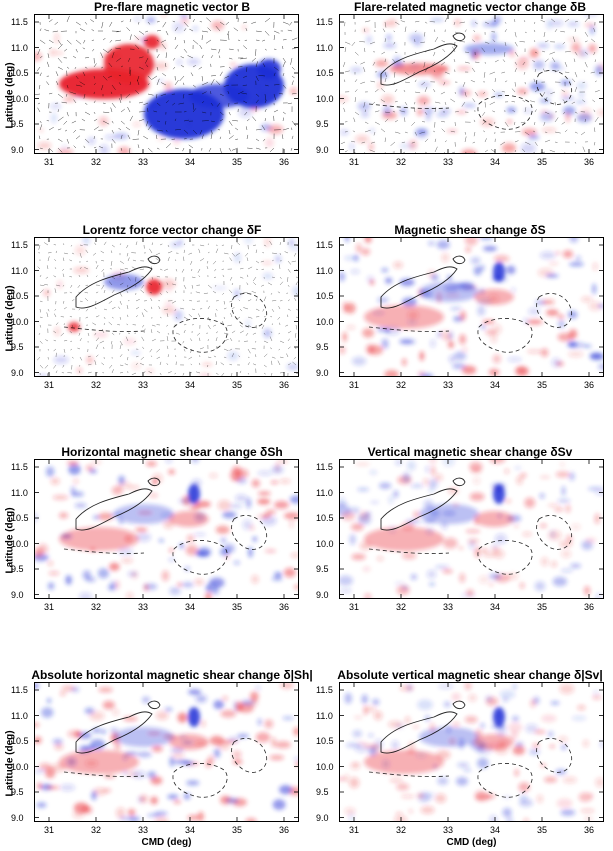 Image resolution: width=613 pixels, height=851 pixels. Describe the element at coordinates (194, 717) in the screenshot. I see `negative-change` at that location.